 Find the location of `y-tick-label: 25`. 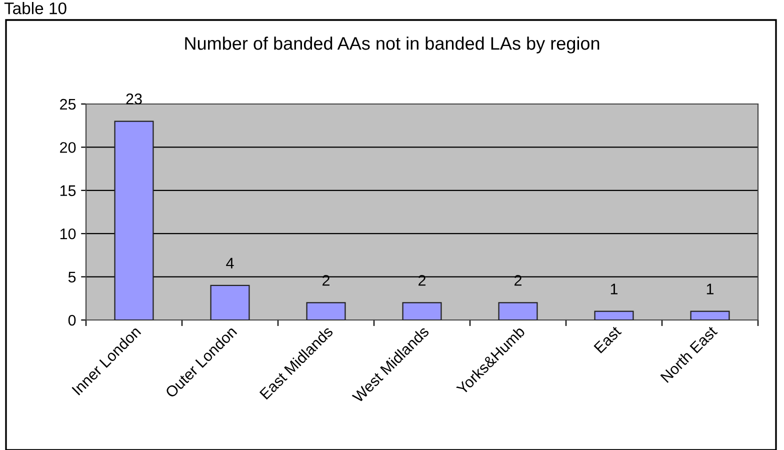

y-tick-label: 25 is located at coordinates (68, 104).